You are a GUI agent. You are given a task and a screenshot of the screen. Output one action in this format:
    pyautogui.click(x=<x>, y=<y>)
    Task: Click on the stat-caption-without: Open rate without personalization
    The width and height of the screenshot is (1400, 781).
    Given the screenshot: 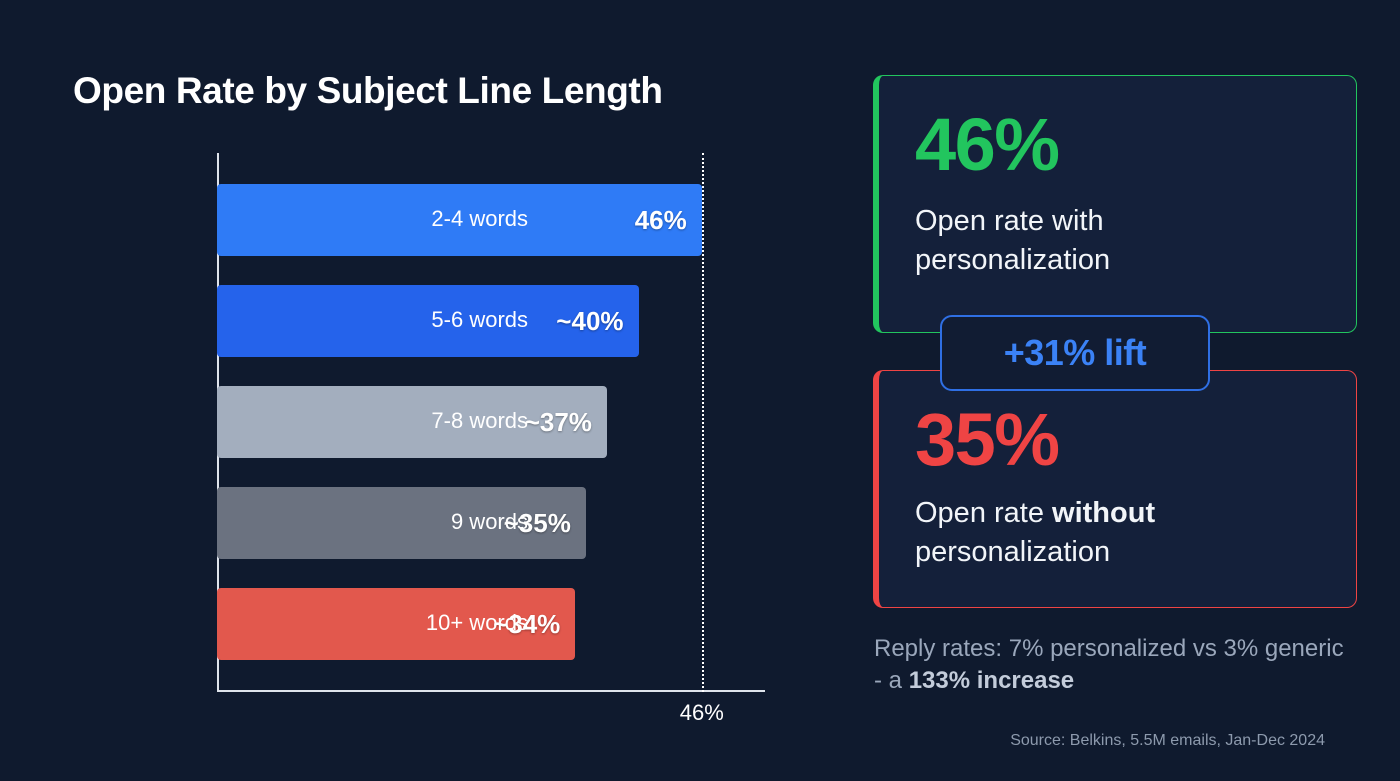 What is the action you would take?
    pyautogui.click(x=1125, y=532)
    